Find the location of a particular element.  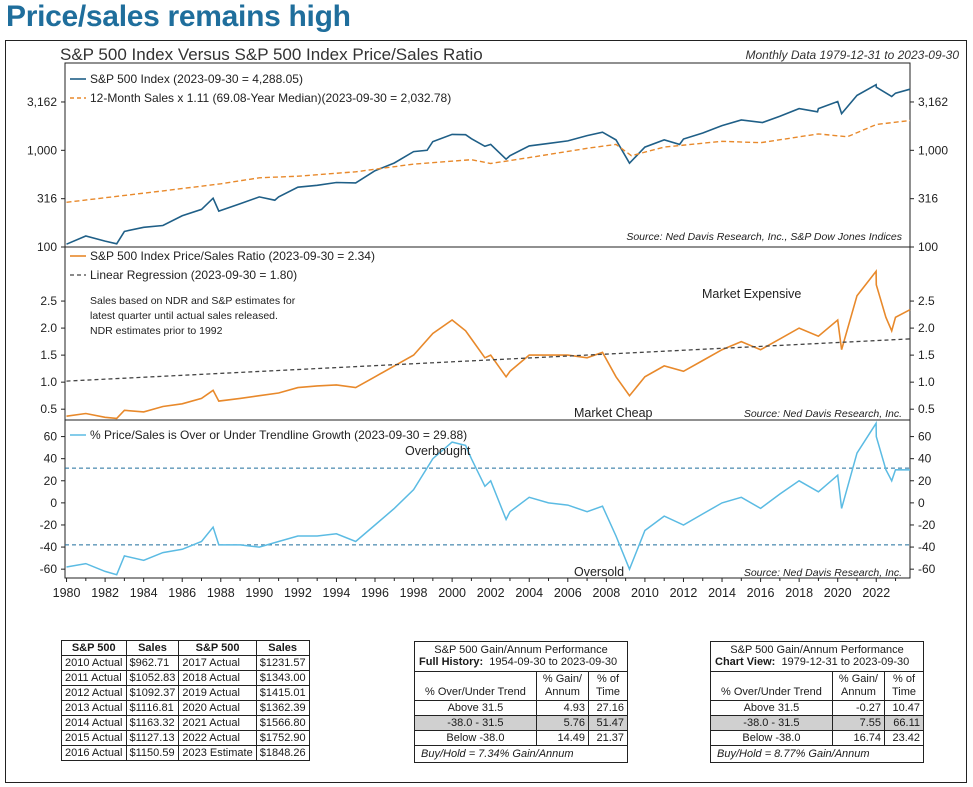

x-tick-label: 2000 is located at coordinates (452, 593).